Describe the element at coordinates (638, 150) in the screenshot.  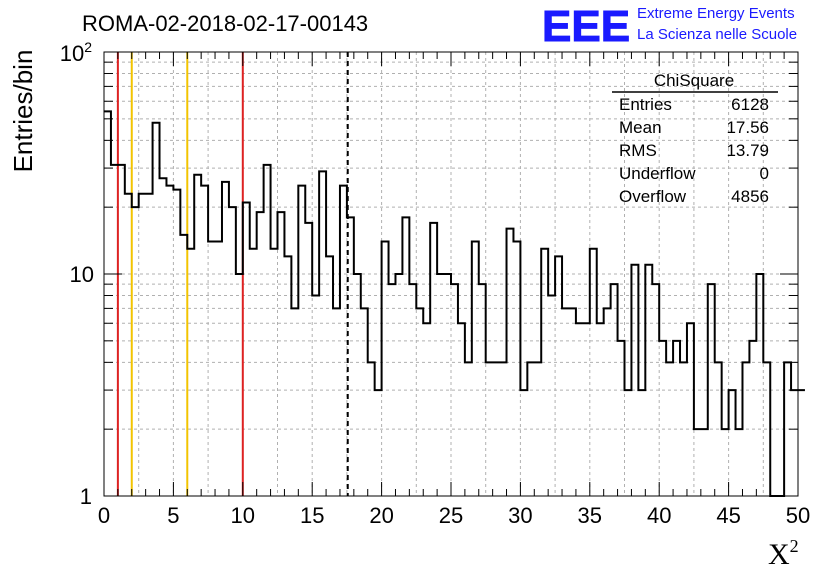
I see `stats-label-rms: RMS` at that location.